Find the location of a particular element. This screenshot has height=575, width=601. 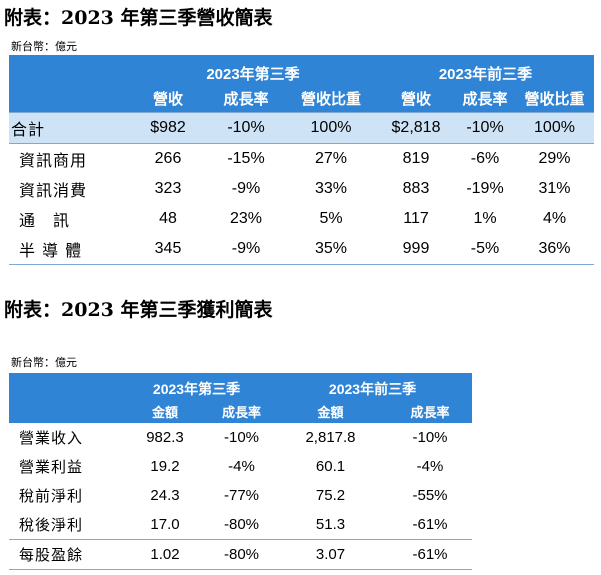

table-cell: -77% is located at coordinates (241, 495).